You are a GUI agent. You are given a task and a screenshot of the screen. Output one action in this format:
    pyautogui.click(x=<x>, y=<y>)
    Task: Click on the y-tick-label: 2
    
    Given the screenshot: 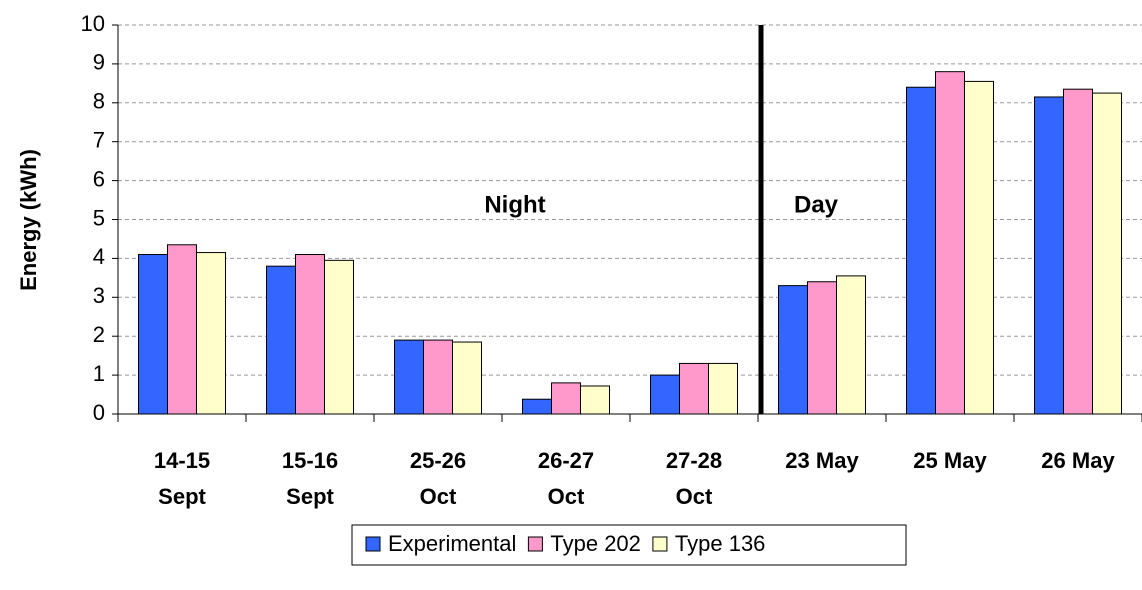 What is the action you would take?
    pyautogui.click(x=99, y=334)
    